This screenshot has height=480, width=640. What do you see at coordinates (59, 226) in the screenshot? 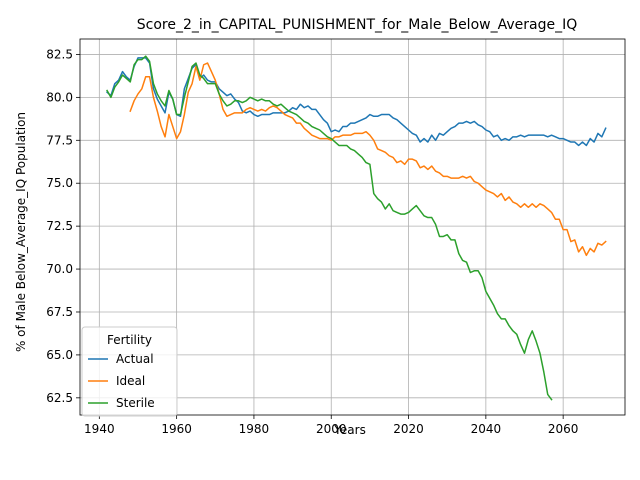
I see `y-tick-label: 72.5` at bounding box center [59, 226].